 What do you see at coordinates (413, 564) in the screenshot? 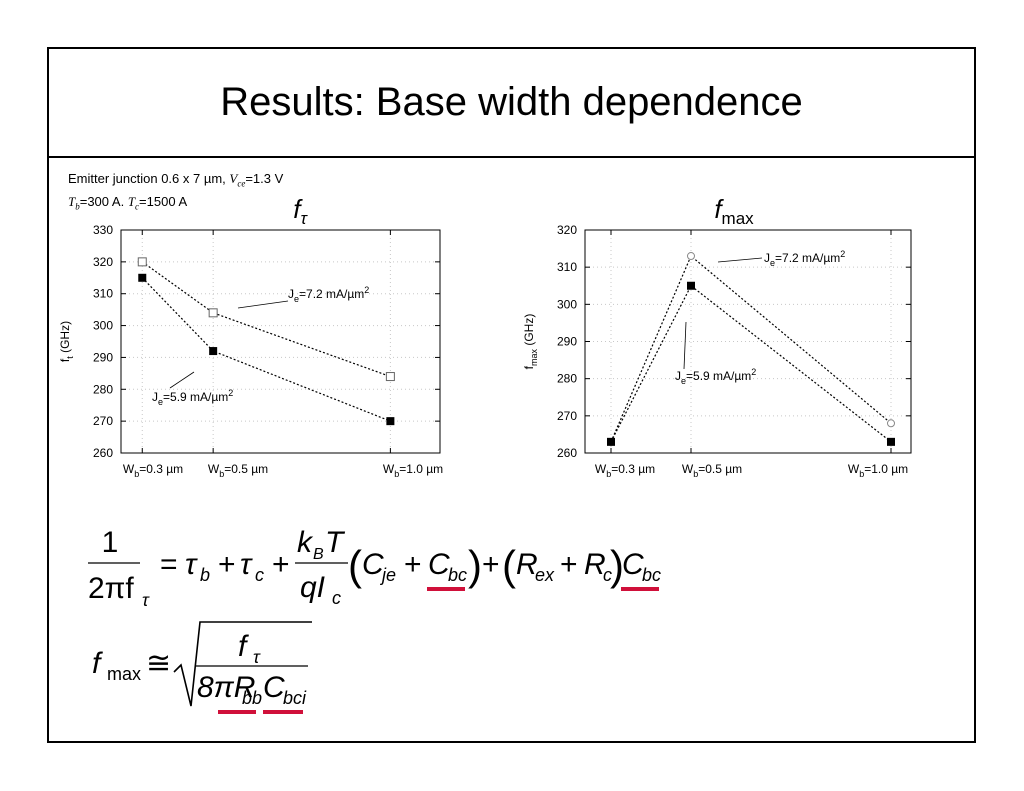
I see `eq1-plus-3: +` at bounding box center [413, 564].